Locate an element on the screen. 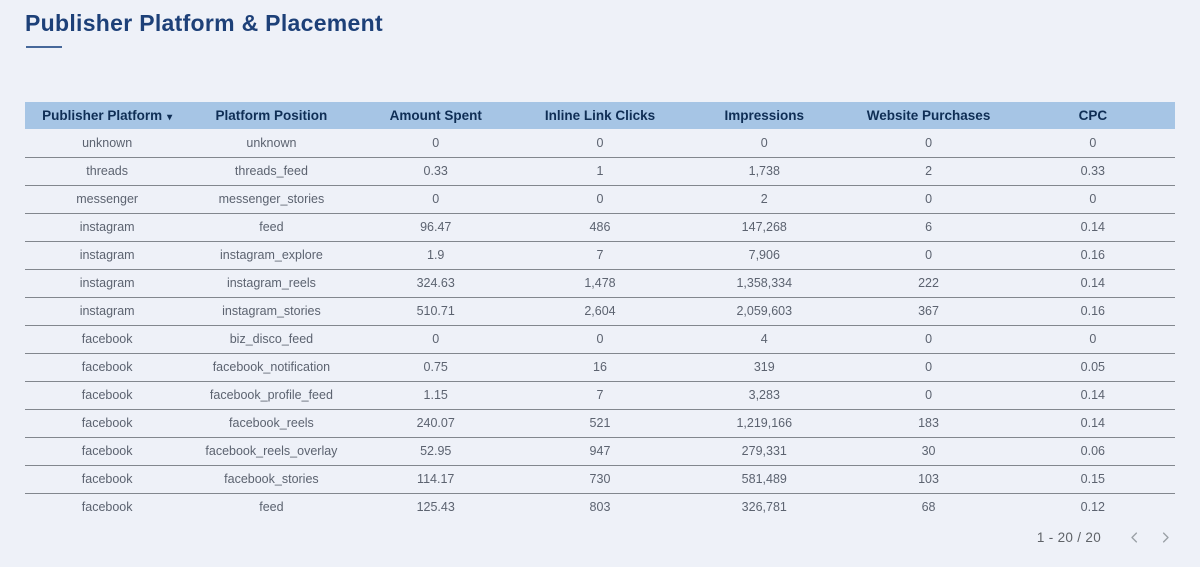 This screenshot has width=1200, height=567. table-row: instagram instagram_explore 1.9 7 7,906 0 0.16 is located at coordinates (600, 255).